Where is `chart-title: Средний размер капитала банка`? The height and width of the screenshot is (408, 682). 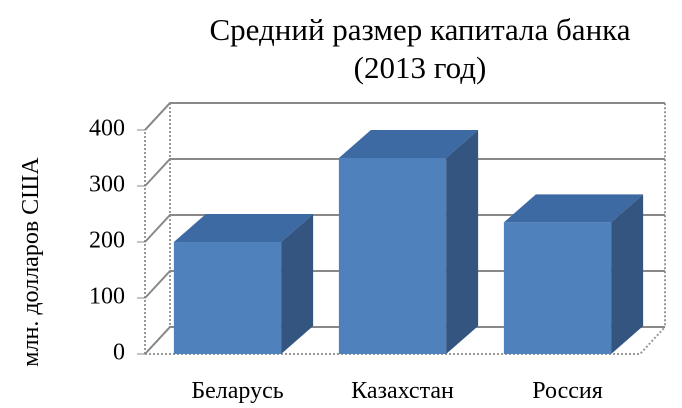
chart-title: Средний размер капитала банка is located at coordinates (419, 29).